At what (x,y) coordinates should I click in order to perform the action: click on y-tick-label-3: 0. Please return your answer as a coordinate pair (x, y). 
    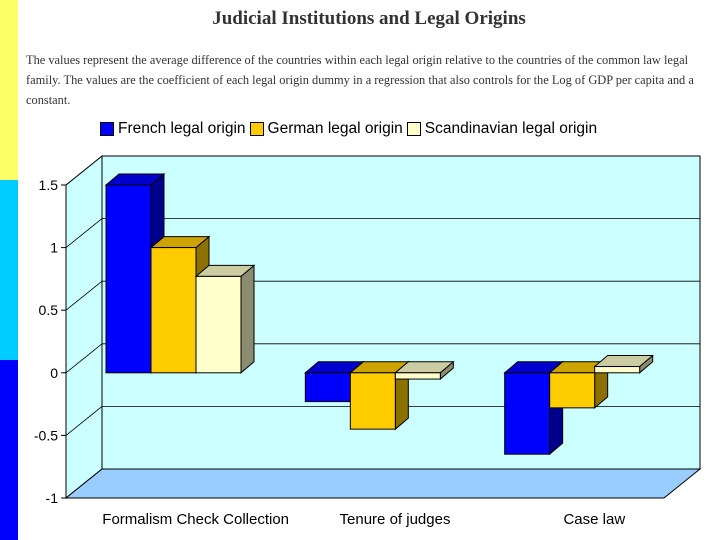
    Looking at the image, I should click on (54, 373).